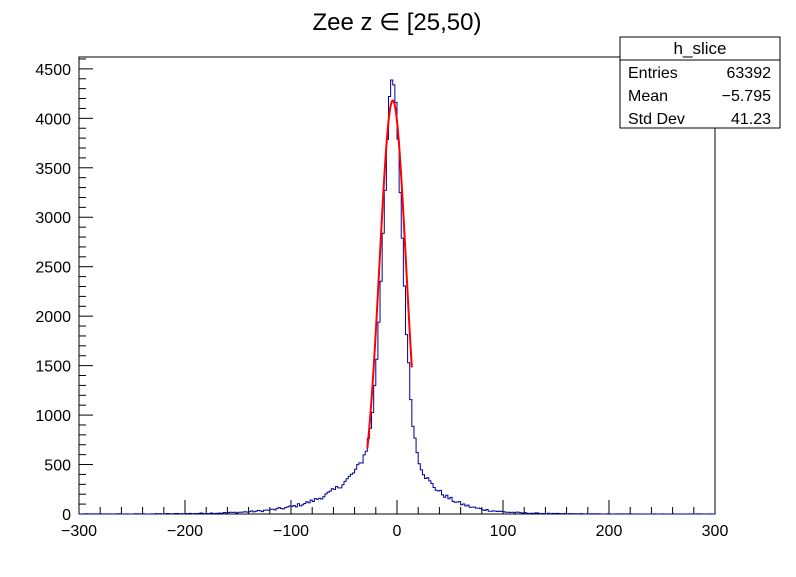 The height and width of the screenshot is (577, 796). Describe the element at coordinates (291, 531) in the screenshot. I see `x-tick-label: −100` at that location.